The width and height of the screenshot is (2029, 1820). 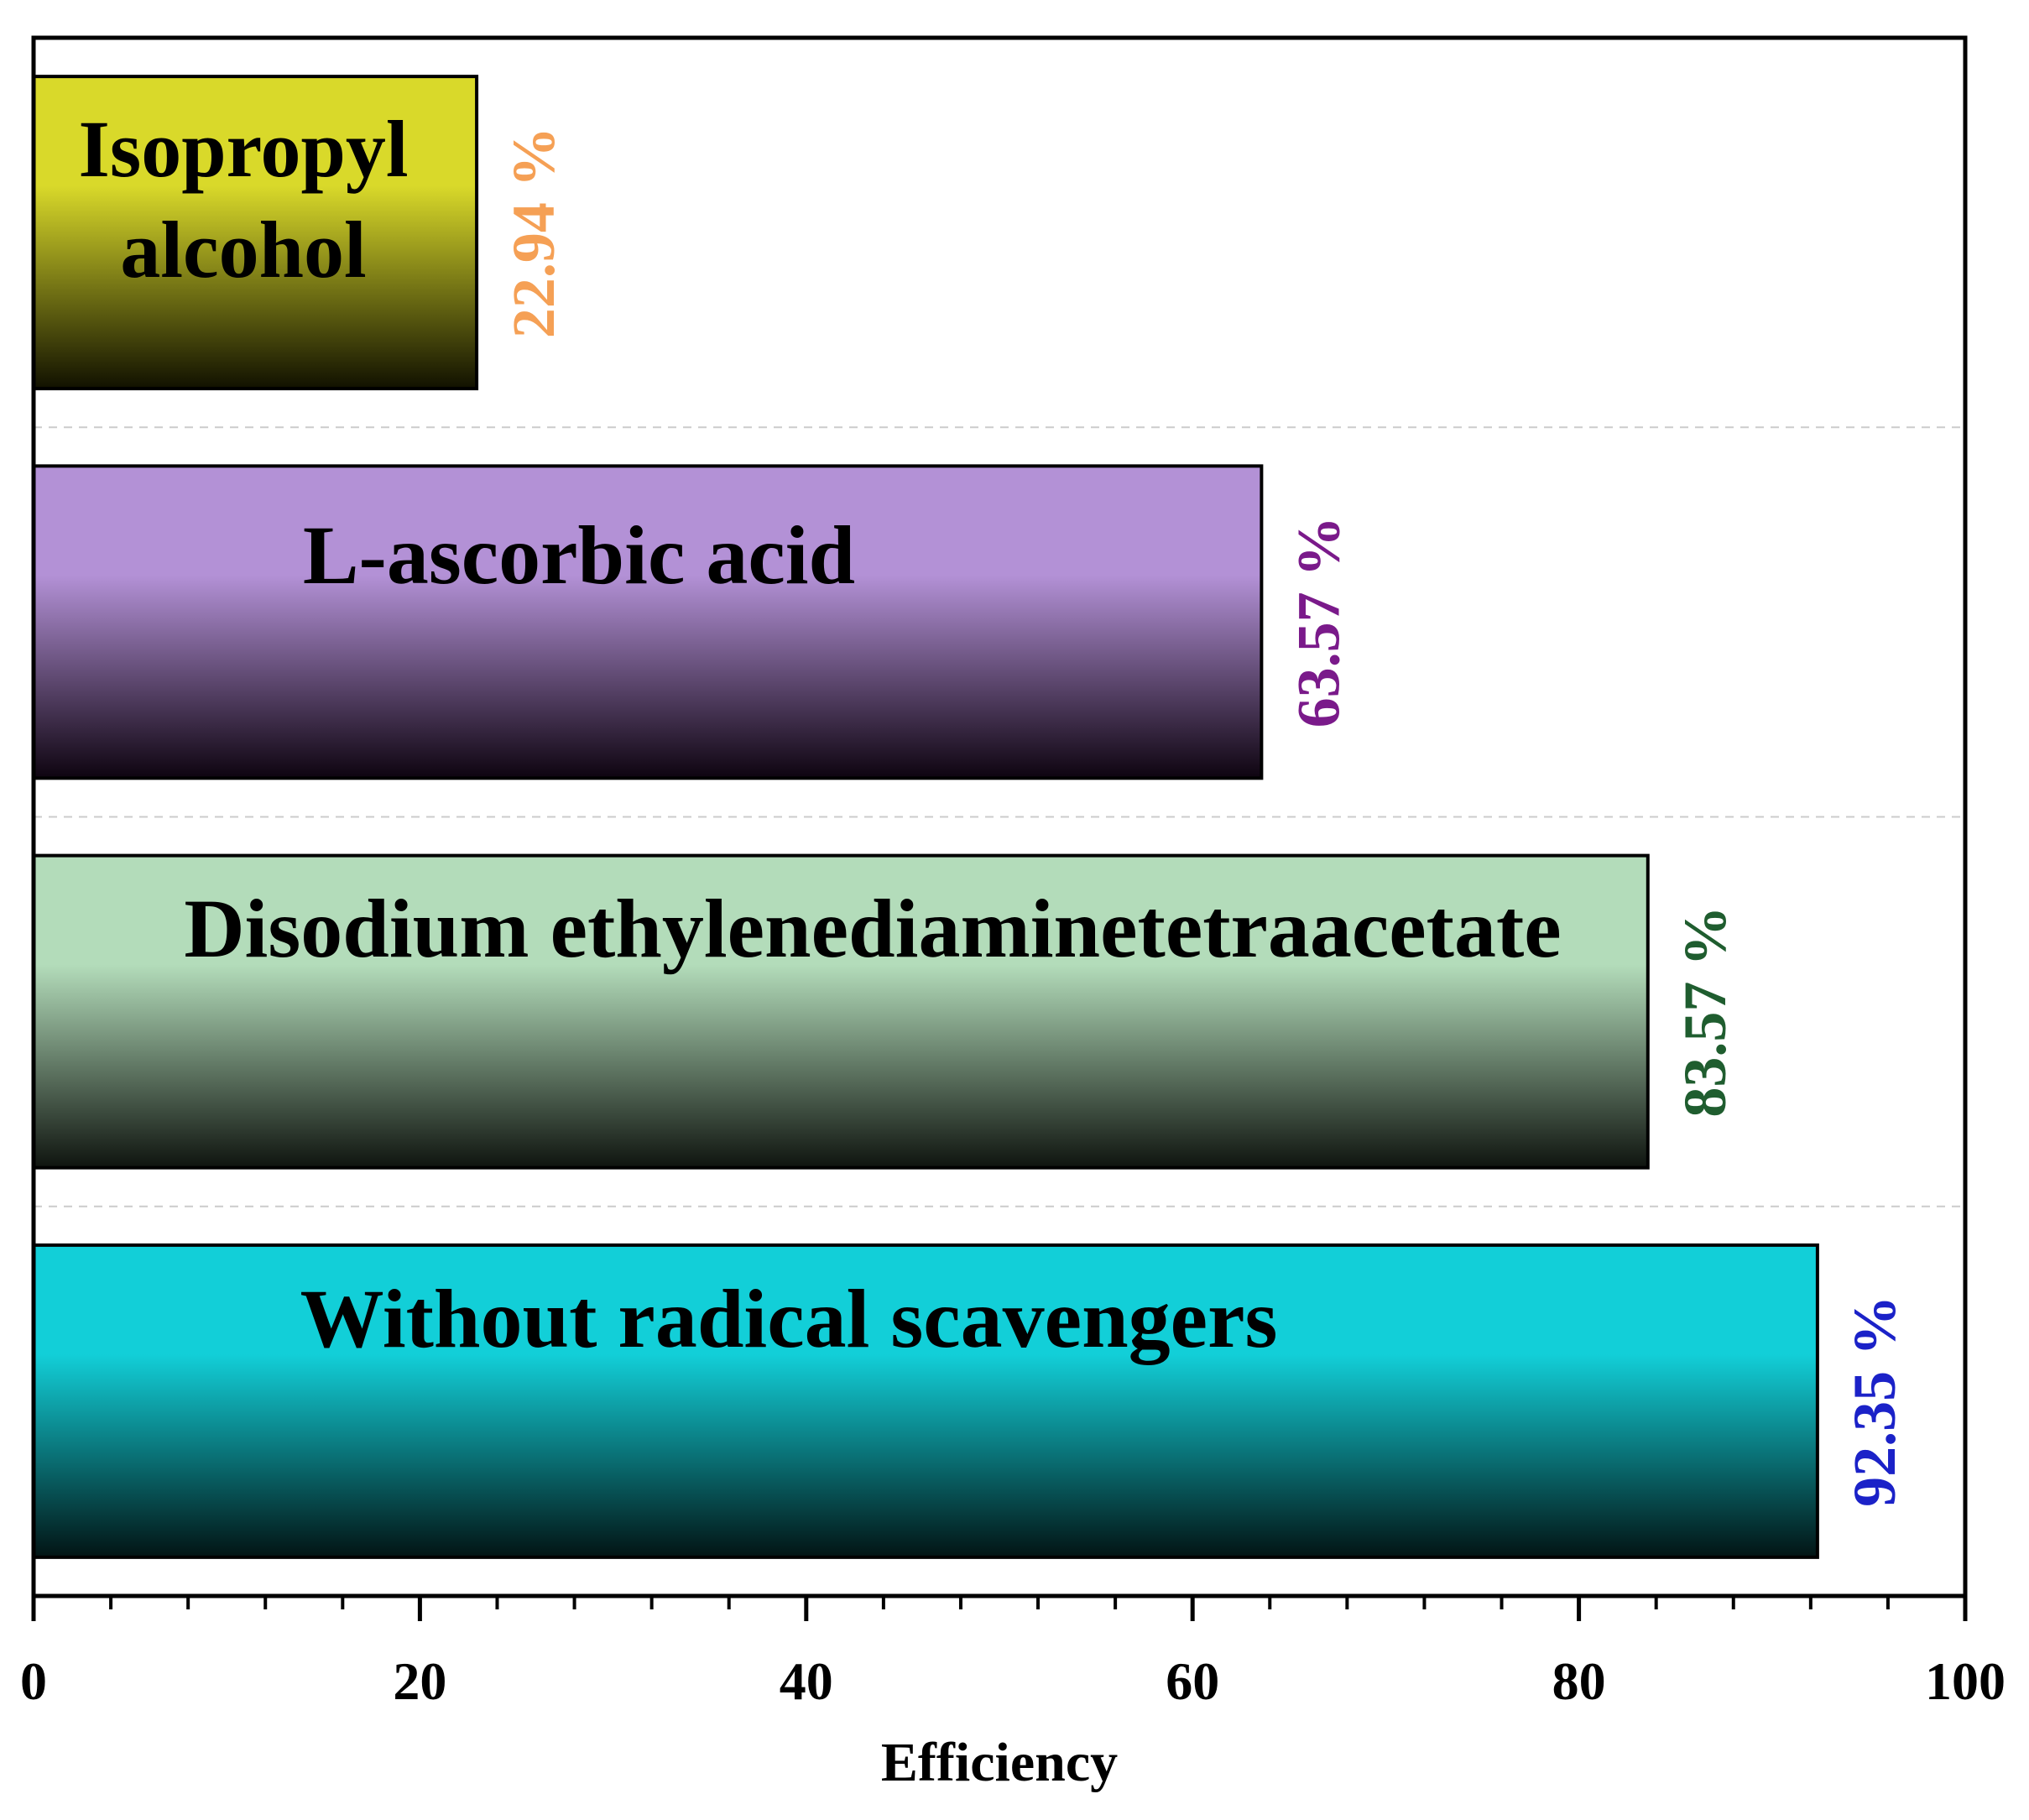 I want to click on bar-label-3-0: Without radical scavengers, so click(x=789, y=1318).